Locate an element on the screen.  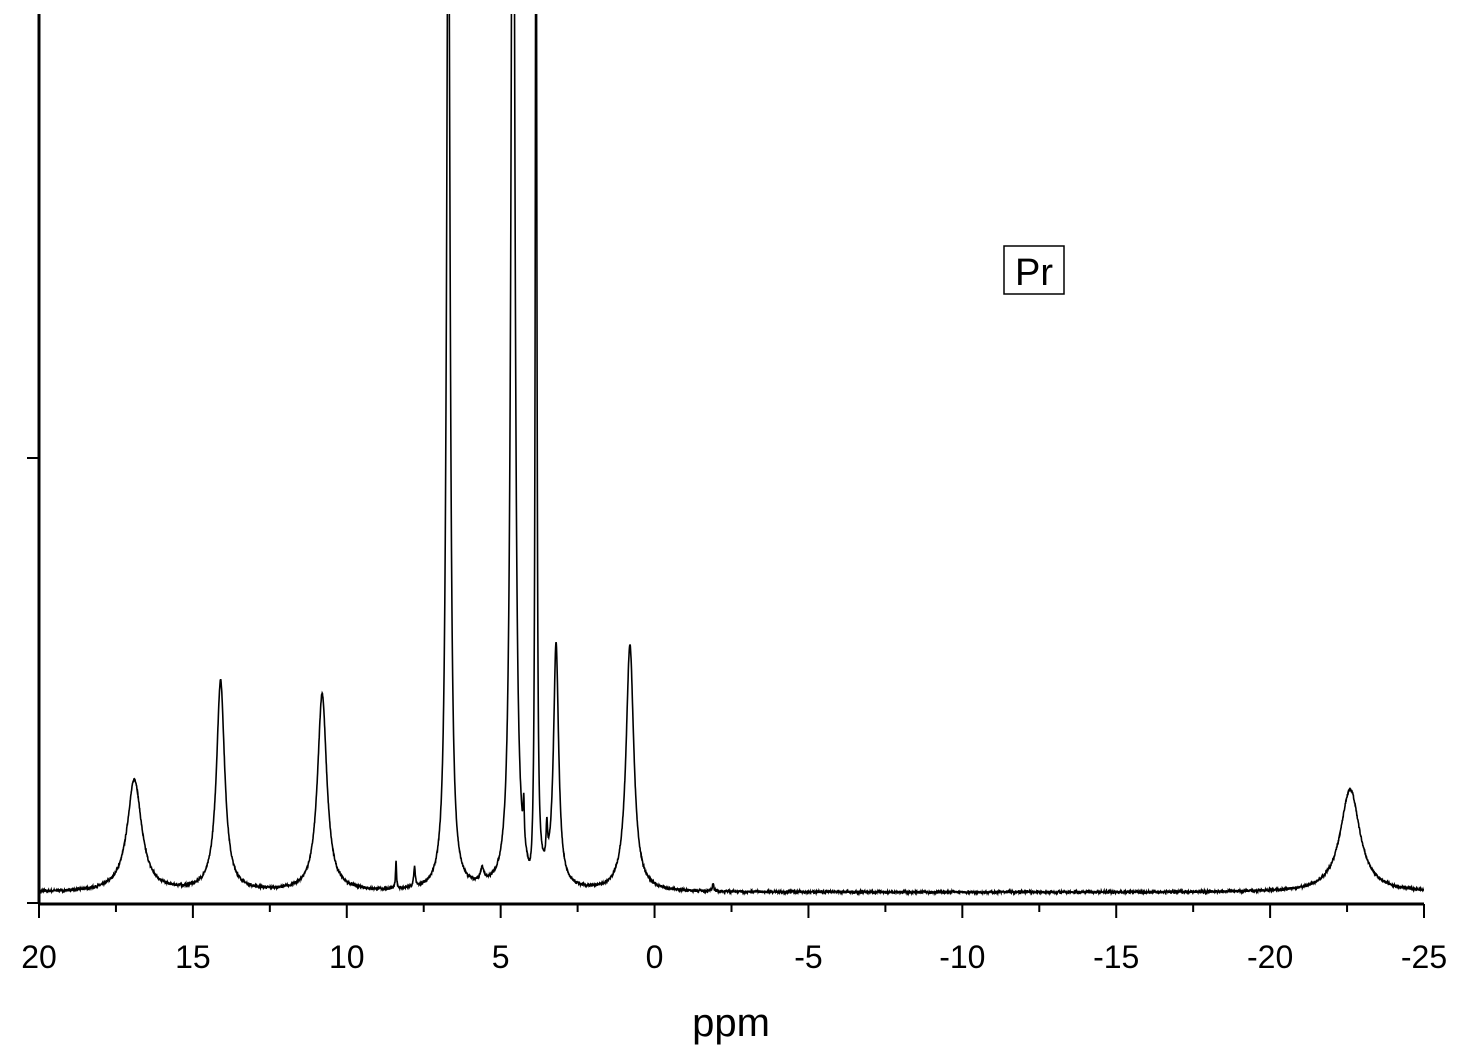
legend-box is located at coordinates (1034, 270).